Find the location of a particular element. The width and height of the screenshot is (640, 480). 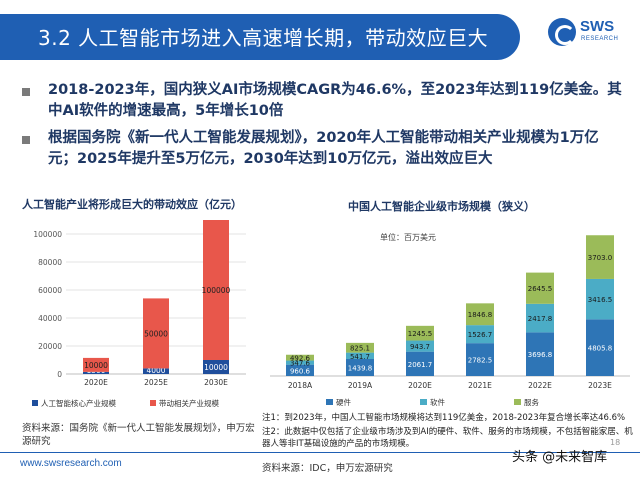

data-label: 347.6 is located at coordinates (300, 364).